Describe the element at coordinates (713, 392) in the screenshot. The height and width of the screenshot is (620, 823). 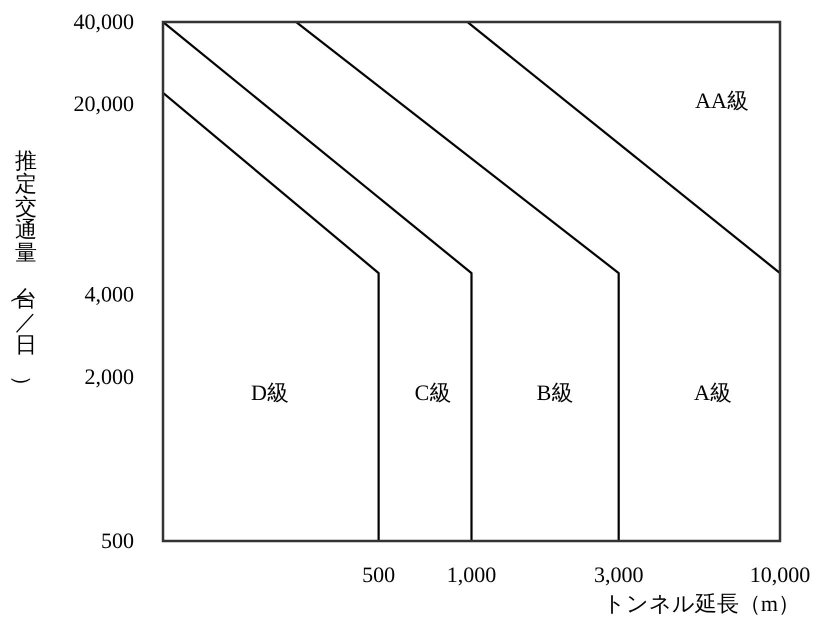
I see `annotation: A級` at that location.